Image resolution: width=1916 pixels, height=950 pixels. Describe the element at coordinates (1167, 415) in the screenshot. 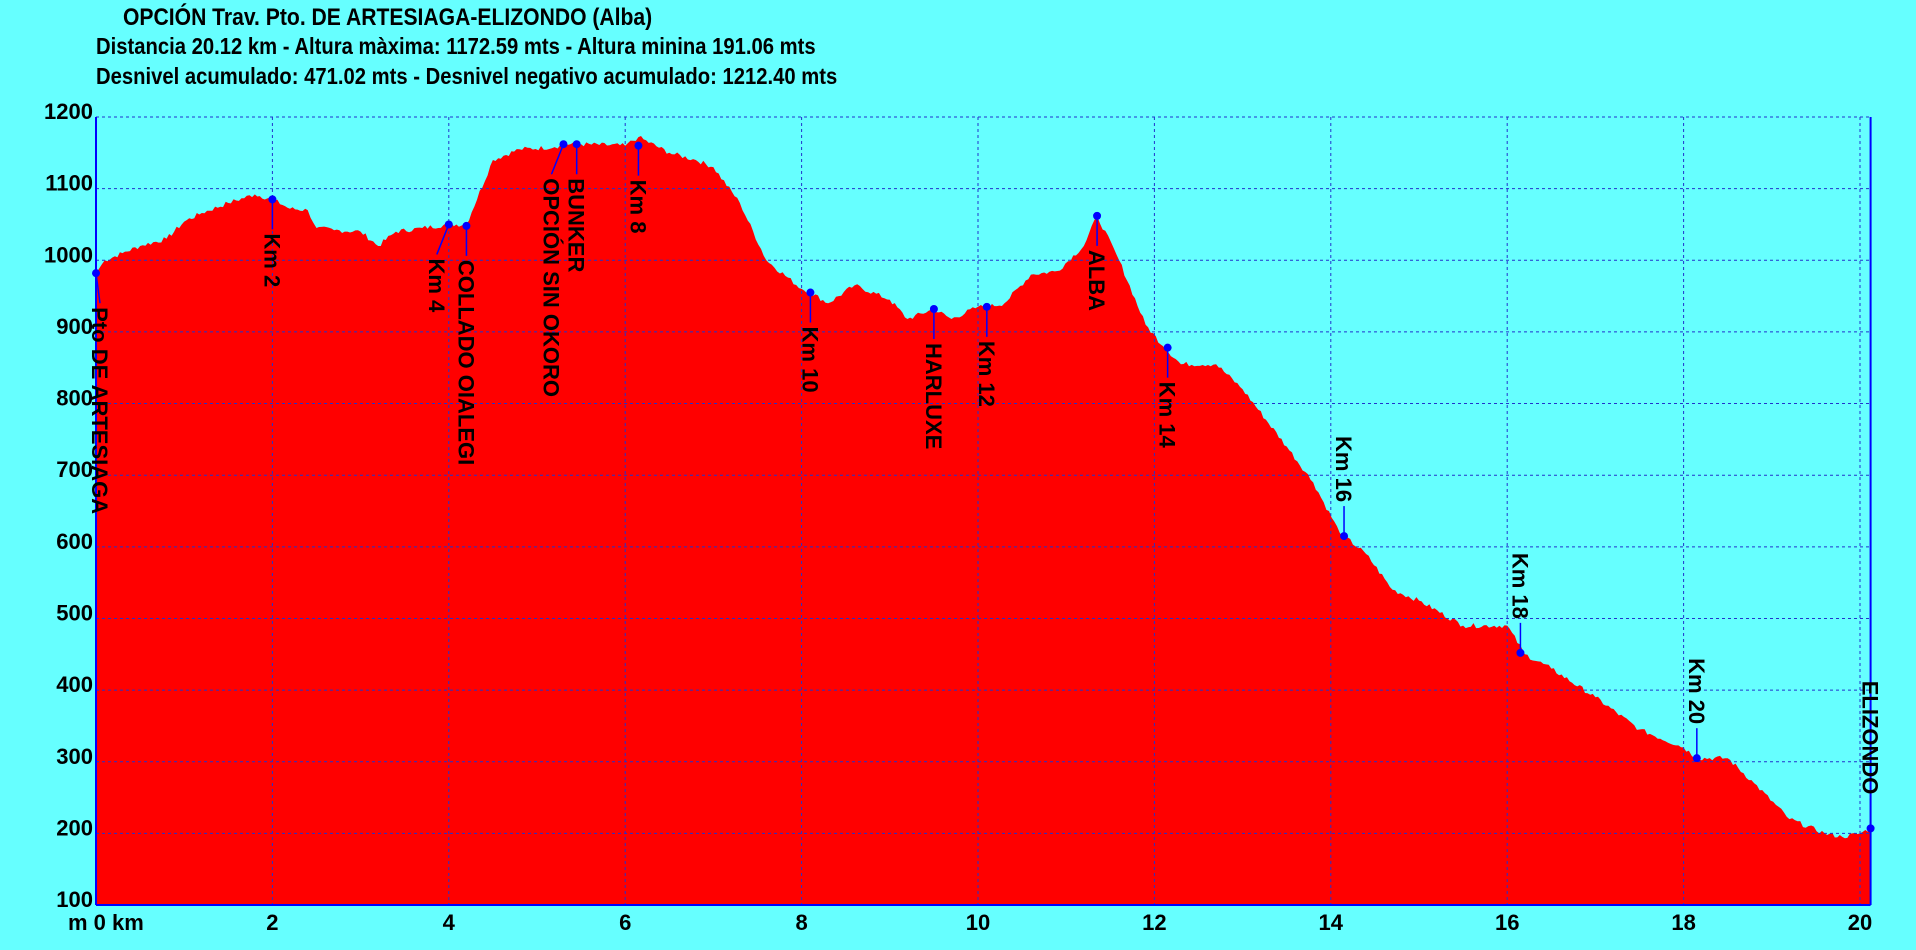

I see `waypoint-label: Km 14` at that location.